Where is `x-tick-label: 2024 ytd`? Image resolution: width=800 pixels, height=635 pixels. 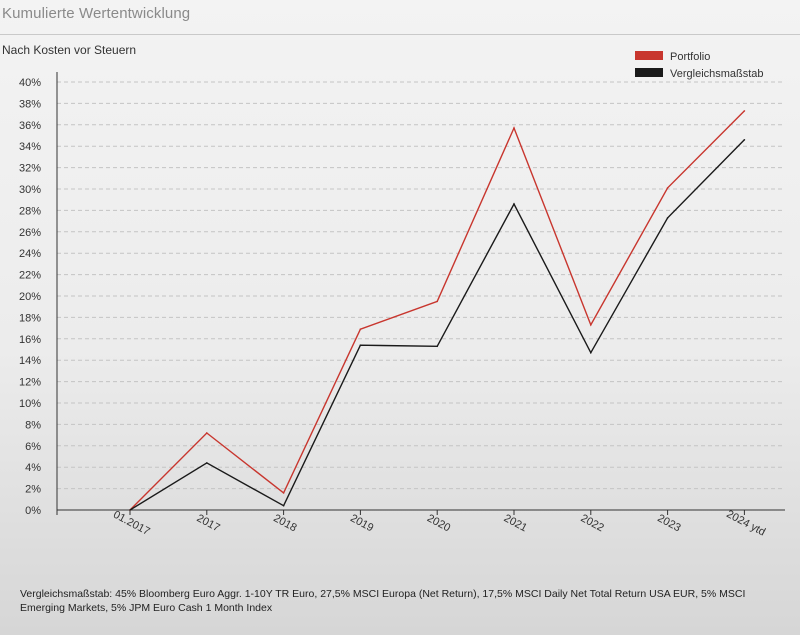
x-tick-label: 2024 ytd is located at coordinates (745, 523).